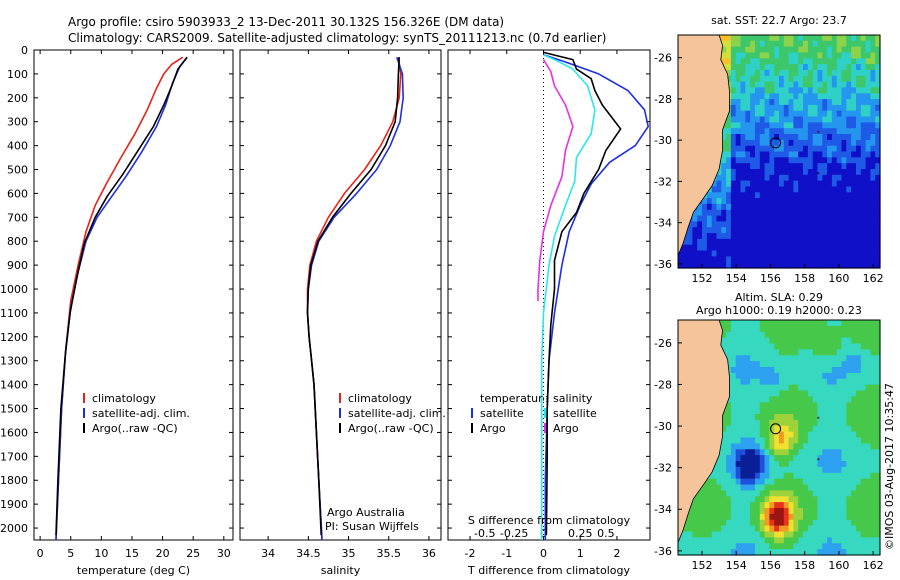 This screenshot has width=900, height=580. I want to click on lat-tick-label: -28, so click(663, 384).